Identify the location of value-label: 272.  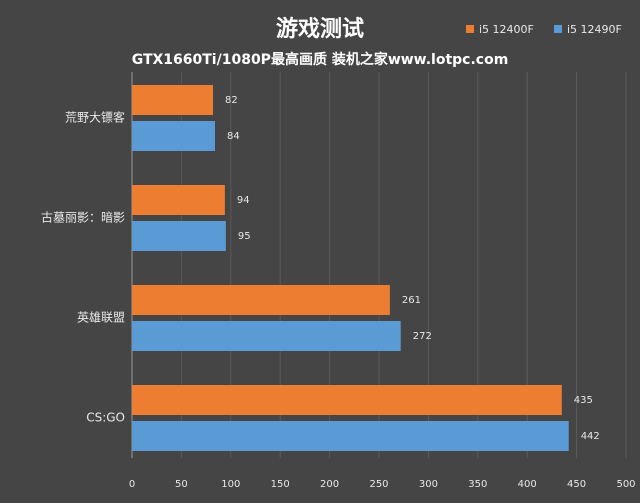
(422, 336).